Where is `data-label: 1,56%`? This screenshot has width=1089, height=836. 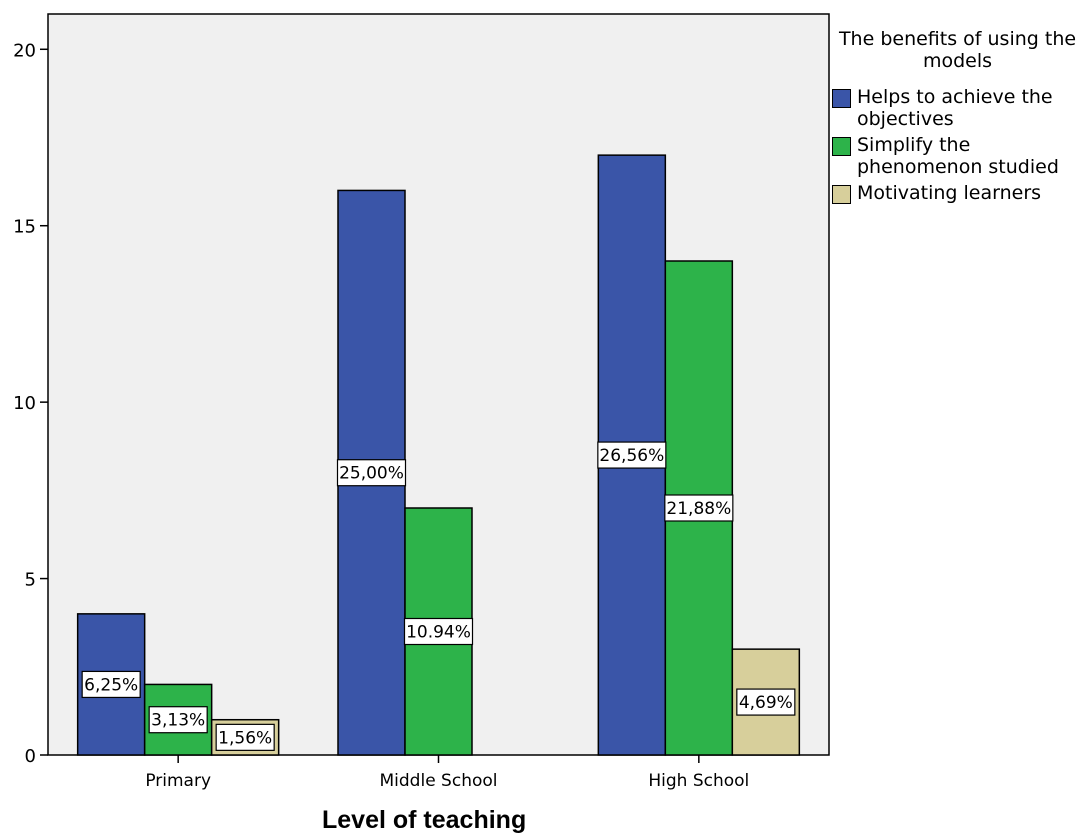 data-label: 1,56% is located at coordinates (245, 738).